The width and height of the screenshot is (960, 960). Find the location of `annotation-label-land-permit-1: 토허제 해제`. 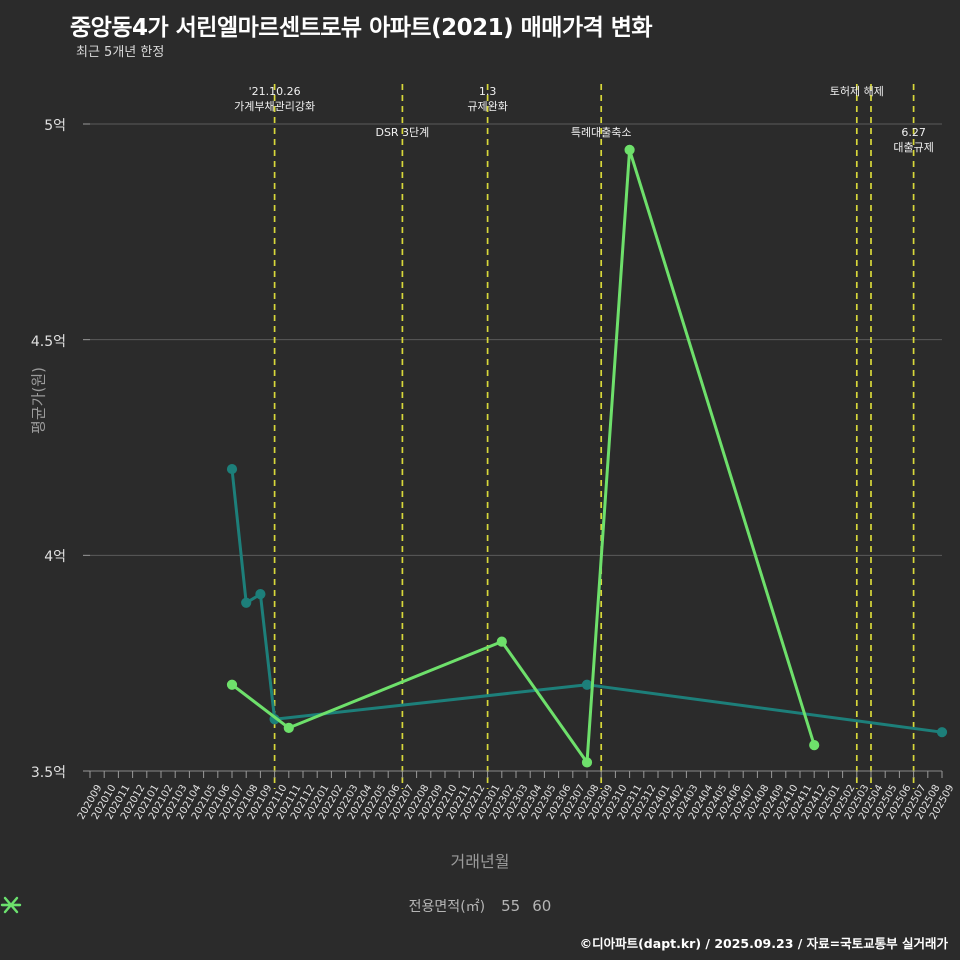

annotation-label-land-permit-1: 토허제 해제 is located at coordinates (857, 91).